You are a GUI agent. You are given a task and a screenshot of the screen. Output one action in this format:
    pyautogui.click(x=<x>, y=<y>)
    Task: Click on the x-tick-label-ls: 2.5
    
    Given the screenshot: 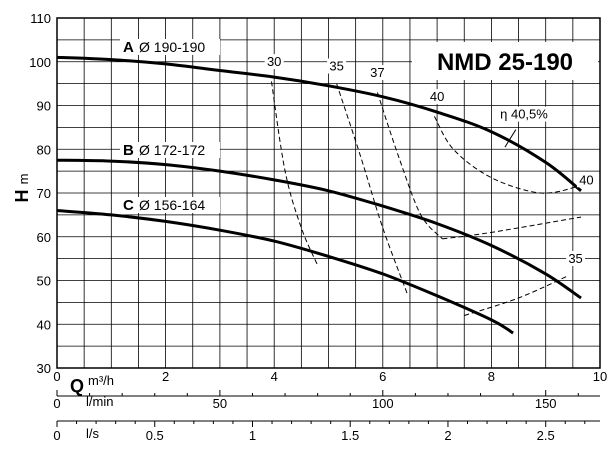 What is the action you would take?
    pyautogui.click(x=546, y=435)
    